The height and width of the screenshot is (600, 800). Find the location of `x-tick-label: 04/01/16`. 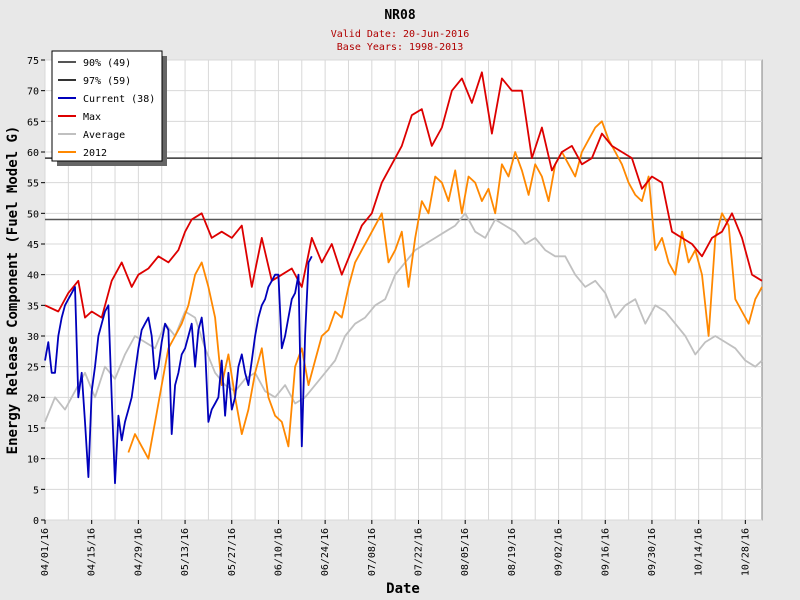

x-tick-label: 04/01/16 is located at coordinates (45, 552).